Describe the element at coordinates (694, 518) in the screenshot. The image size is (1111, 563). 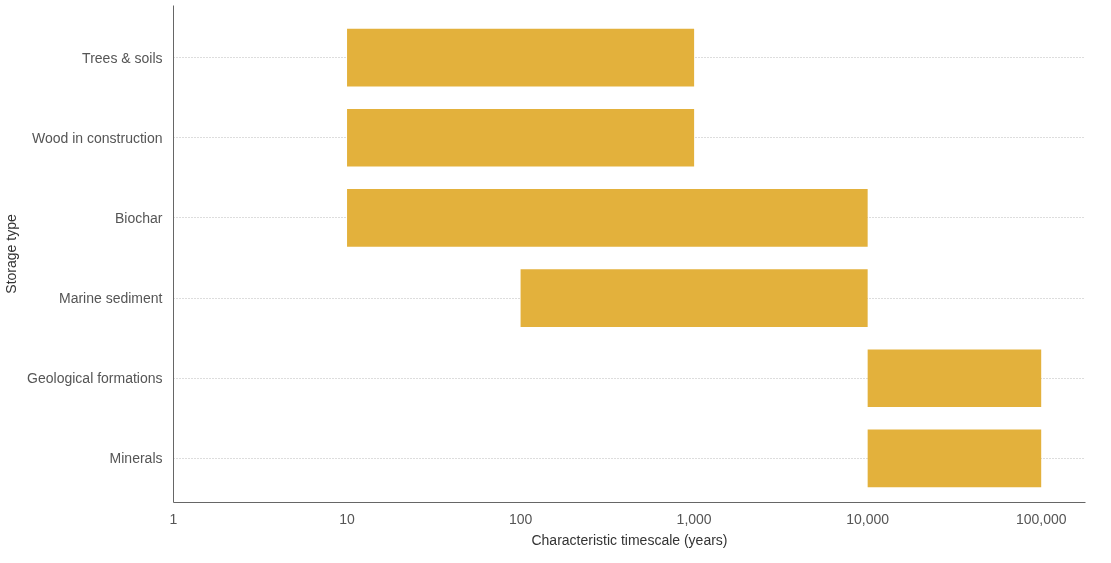
I see `x-tick-label: 1,000` at that location.